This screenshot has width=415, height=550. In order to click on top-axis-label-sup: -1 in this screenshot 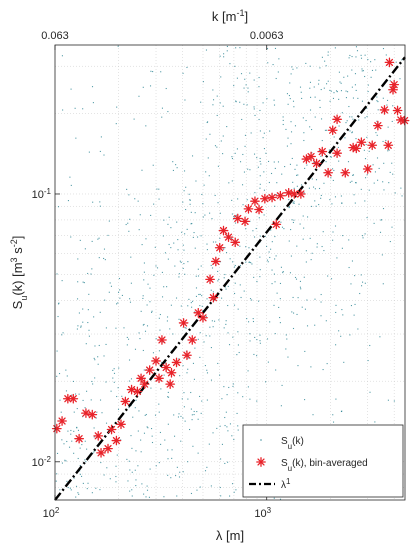, I will do `click(240, 13)`.